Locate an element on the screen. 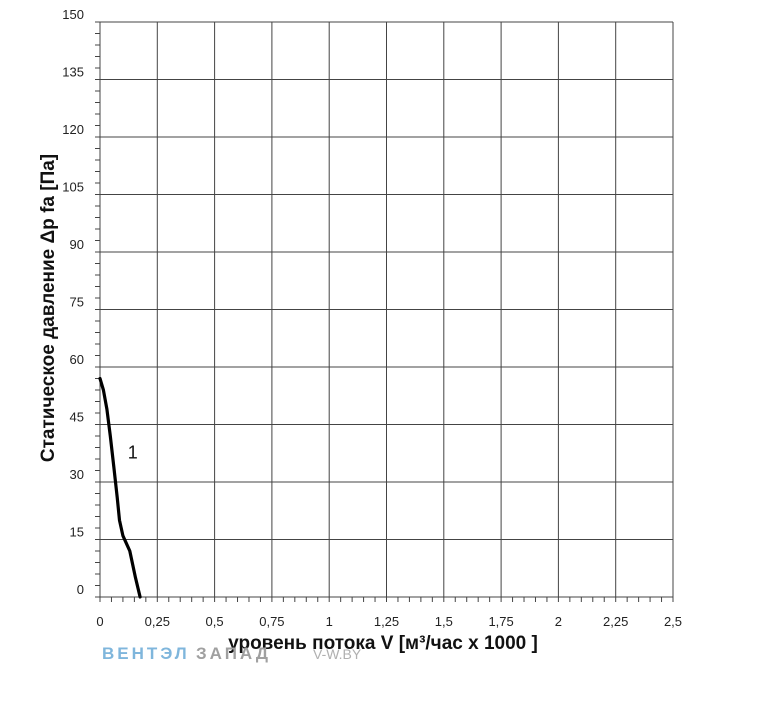 This screenshot has width=772, height=726. y-tick-label: 60 is located at coordinates (77, 359).